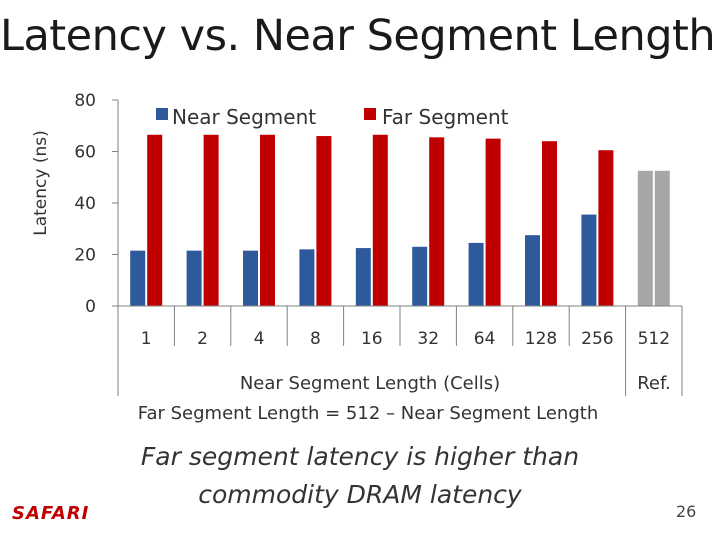 Image resolution: width=720 pixels, height=540 pixels. Describe the element at coordinates (358, 36) in the screenshot. I see `slide-title: Latency vs. Near Segment Length` at that location.